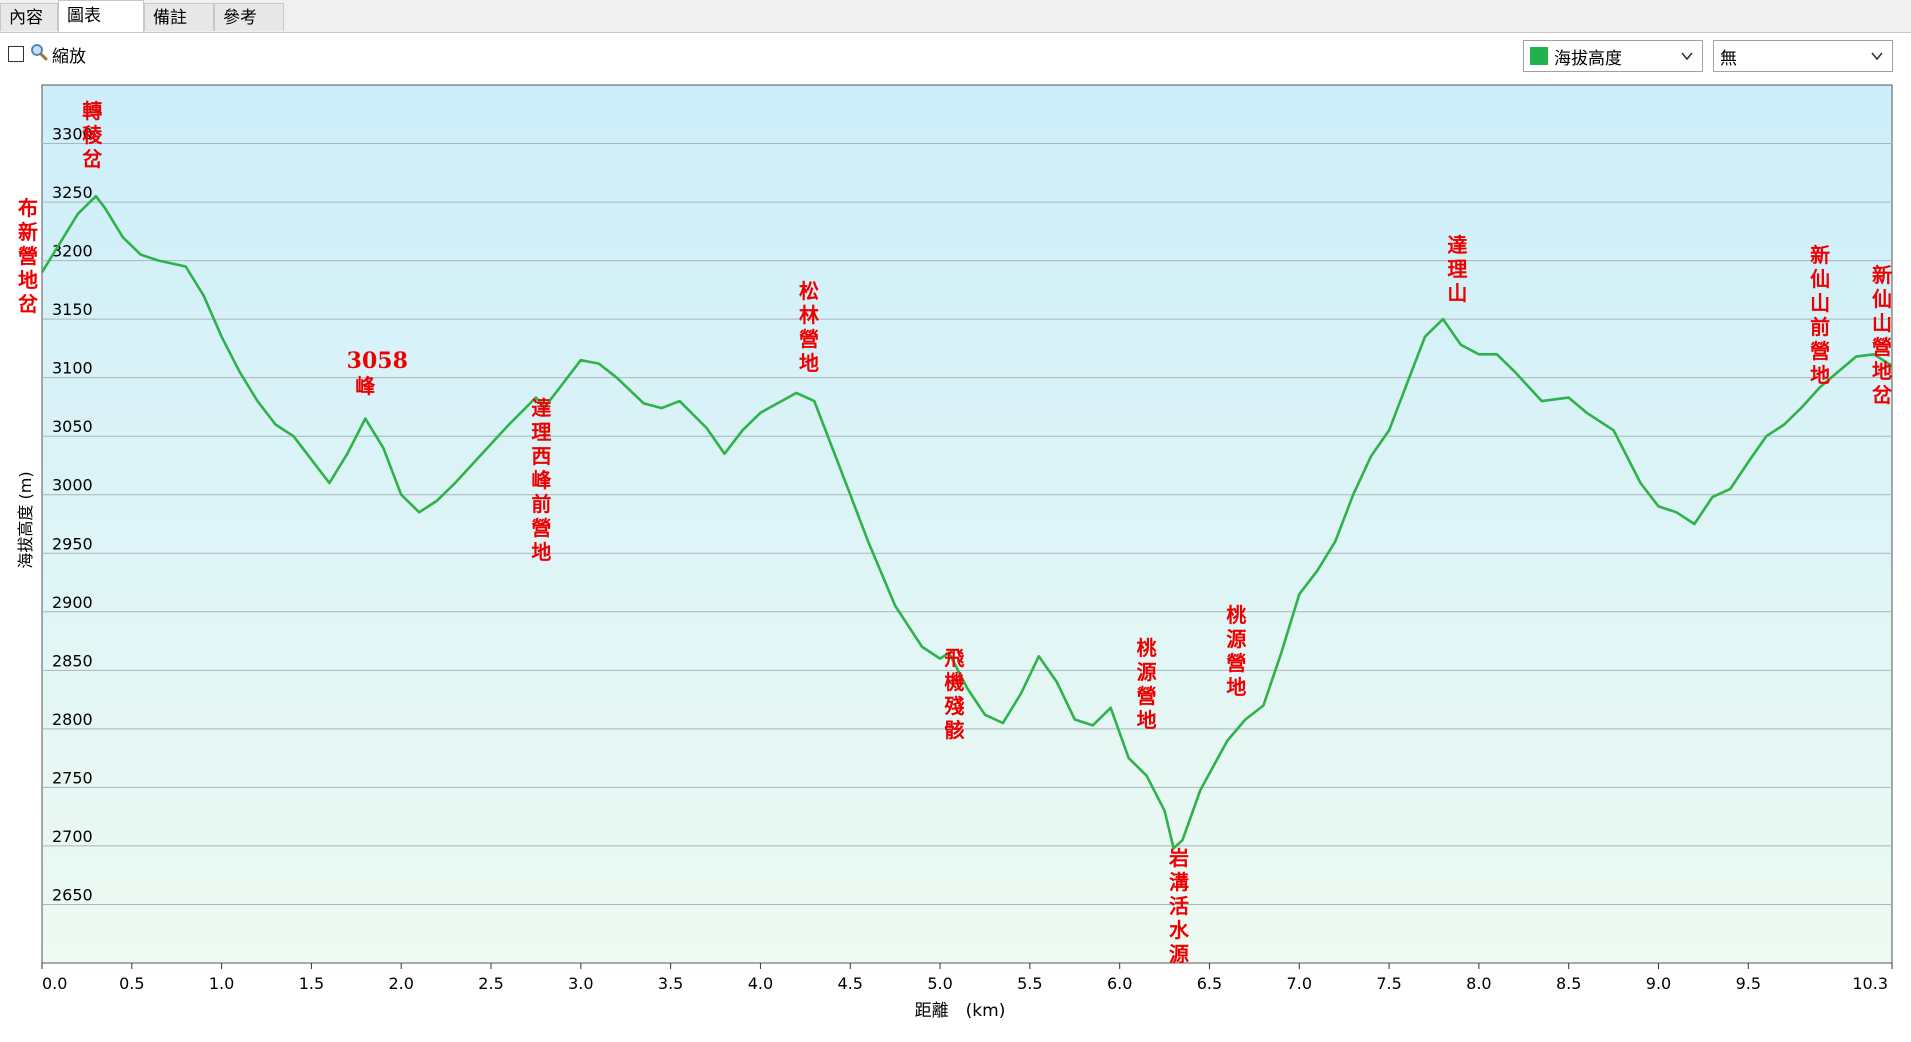 The width and height of the screenshot is (1911, 1042). Describe the element at coordinates (249, 17) in the screenshot. I see `tab-references: 參考` at that location.